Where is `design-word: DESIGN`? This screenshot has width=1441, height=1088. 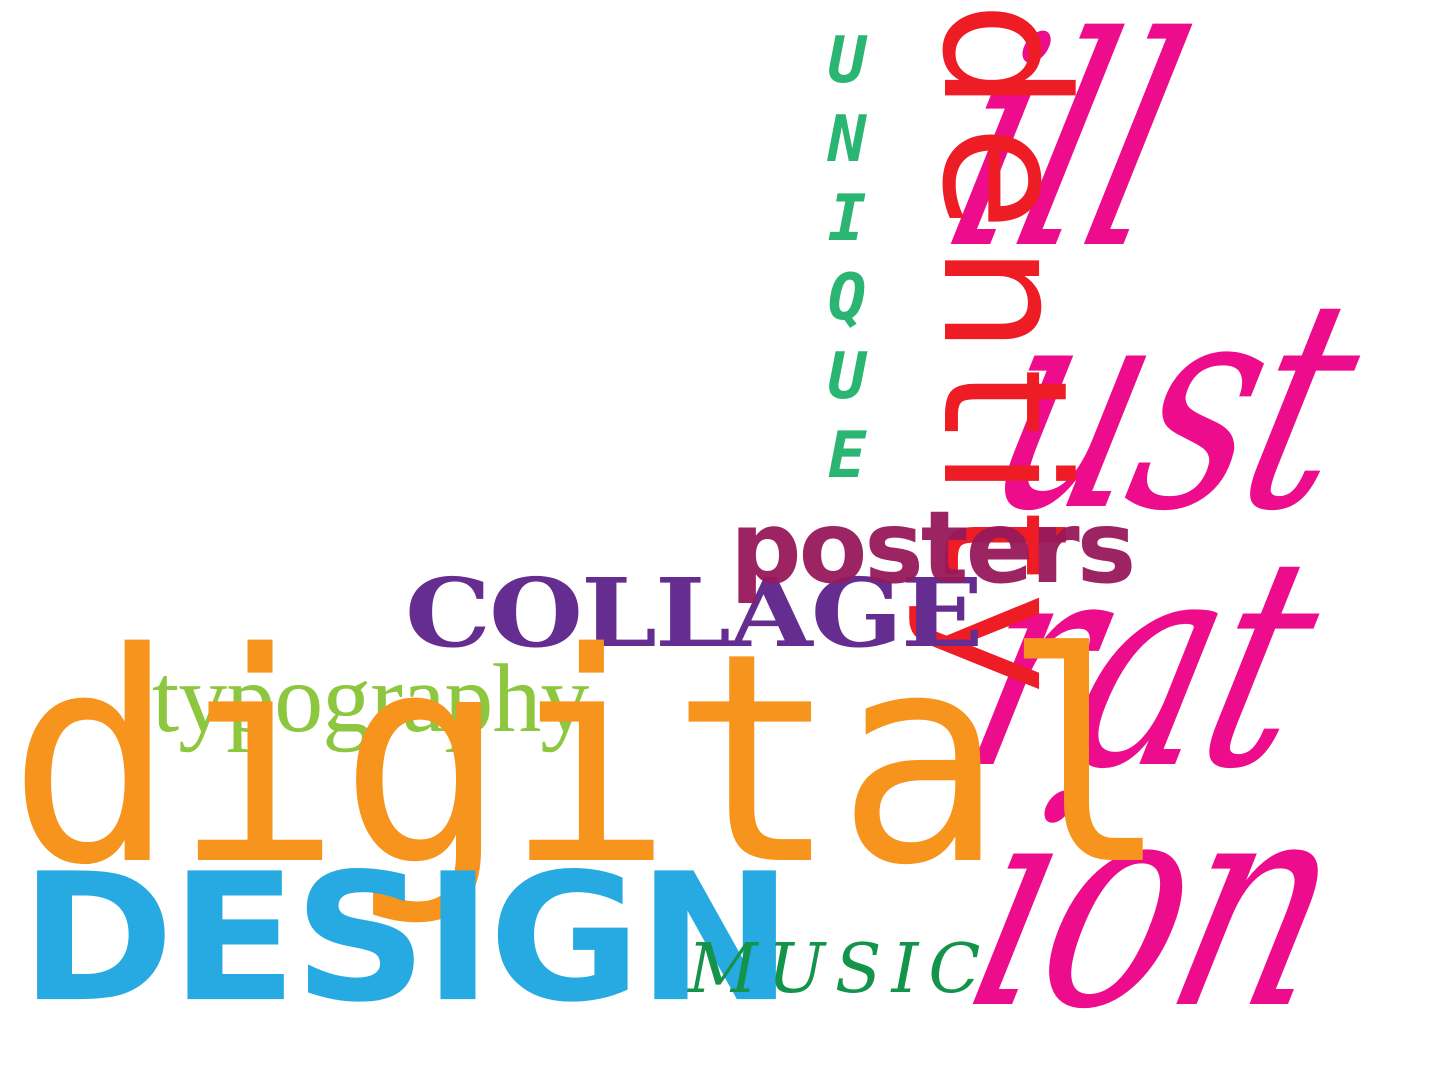 design-word: DESIGN is located at coordinates (406, 937).